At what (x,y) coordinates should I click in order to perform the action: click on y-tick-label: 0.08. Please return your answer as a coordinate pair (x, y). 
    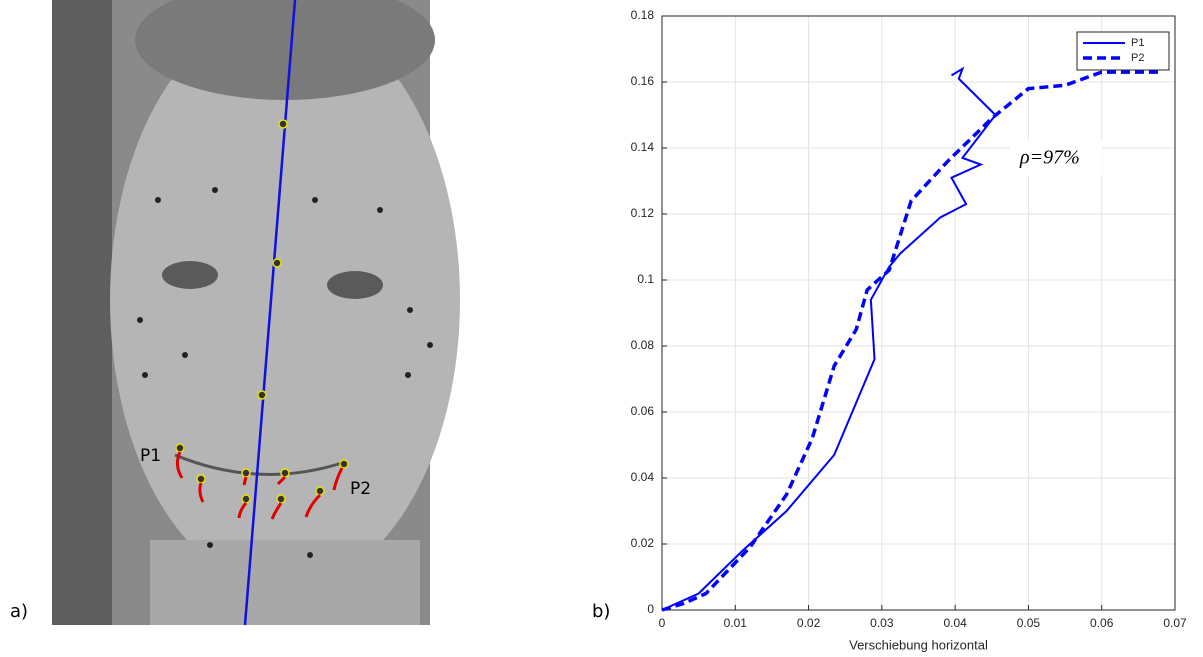
    Looking at the image, I should click on (643, 345).